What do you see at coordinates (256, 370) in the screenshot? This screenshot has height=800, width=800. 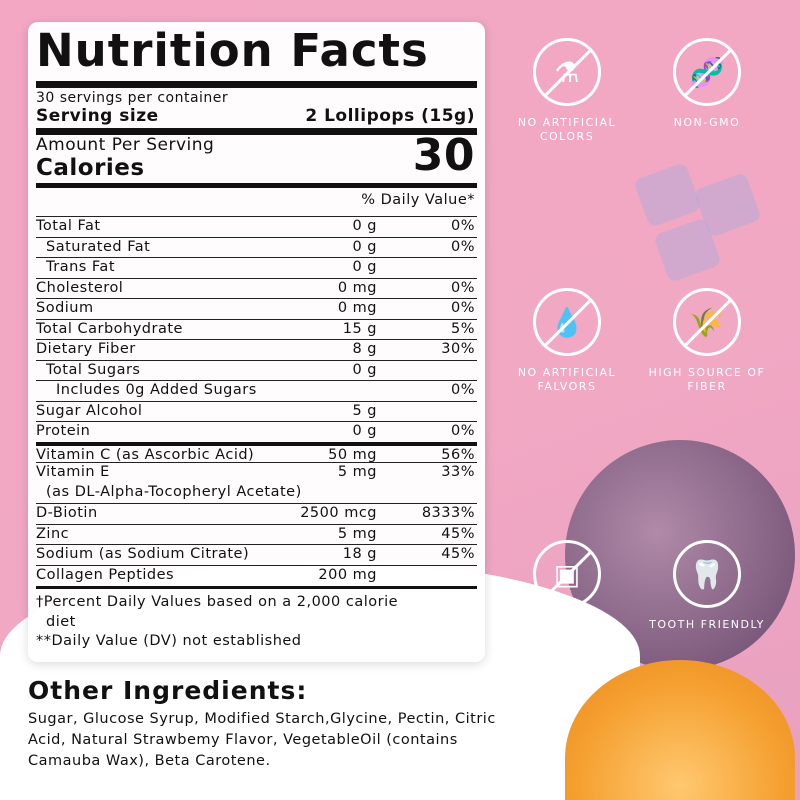 I see `nutrient-row: Total Sugars 0 g` at bounding box center [256, 370].